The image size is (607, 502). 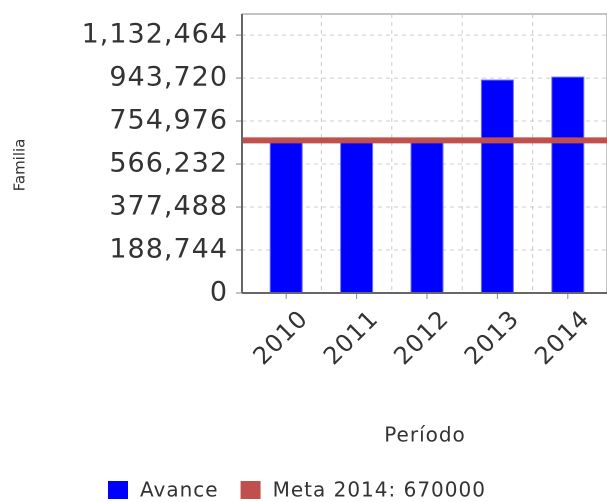 What do you see at coordinates (492, 337) in the screenshot?
I see `x-tick-label: 2013` at bounding box center [492, 337].